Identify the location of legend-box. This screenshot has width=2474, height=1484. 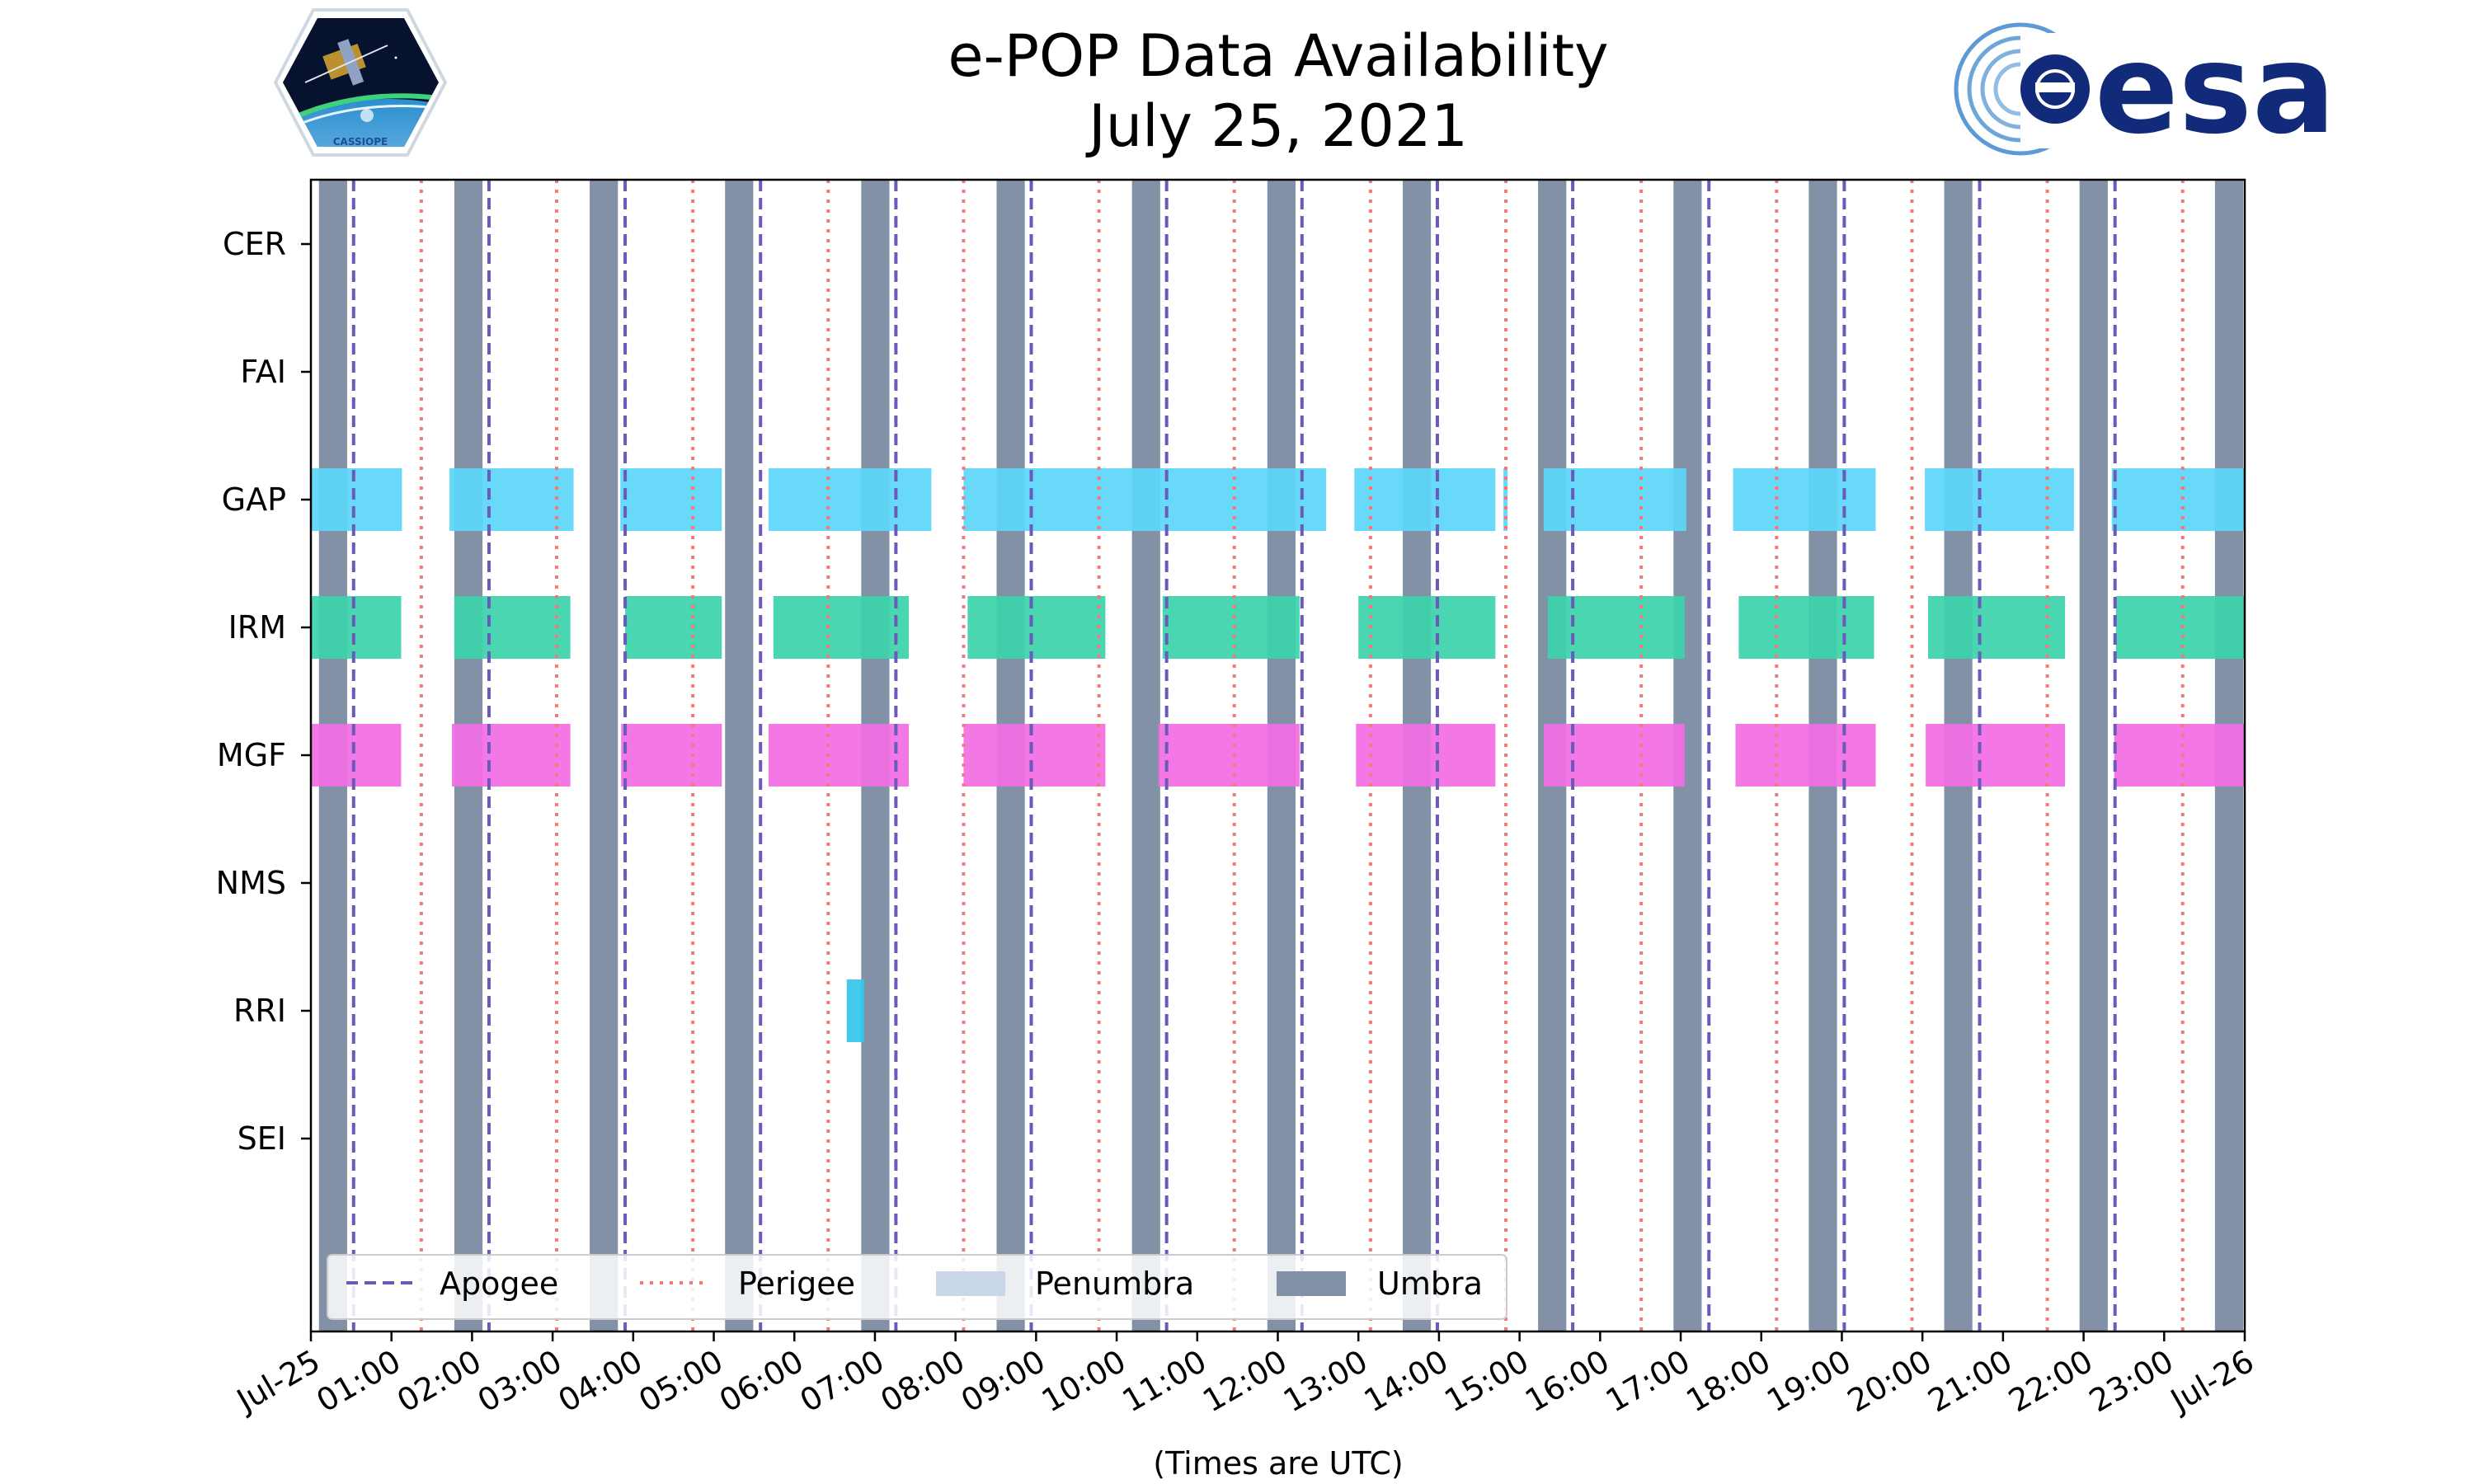
(917, 1287).